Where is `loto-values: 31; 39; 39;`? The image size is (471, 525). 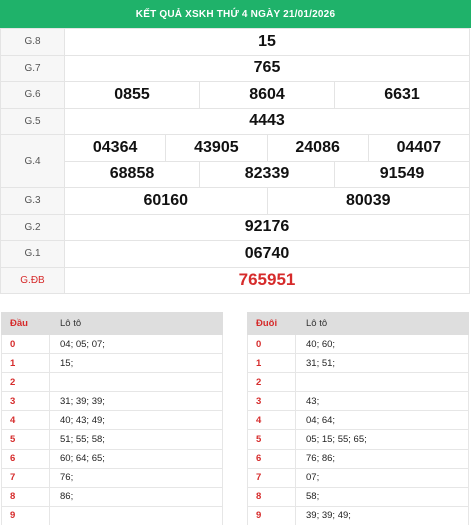 loto-values: 31; 39; 39; is located at coordinates (136, 401).